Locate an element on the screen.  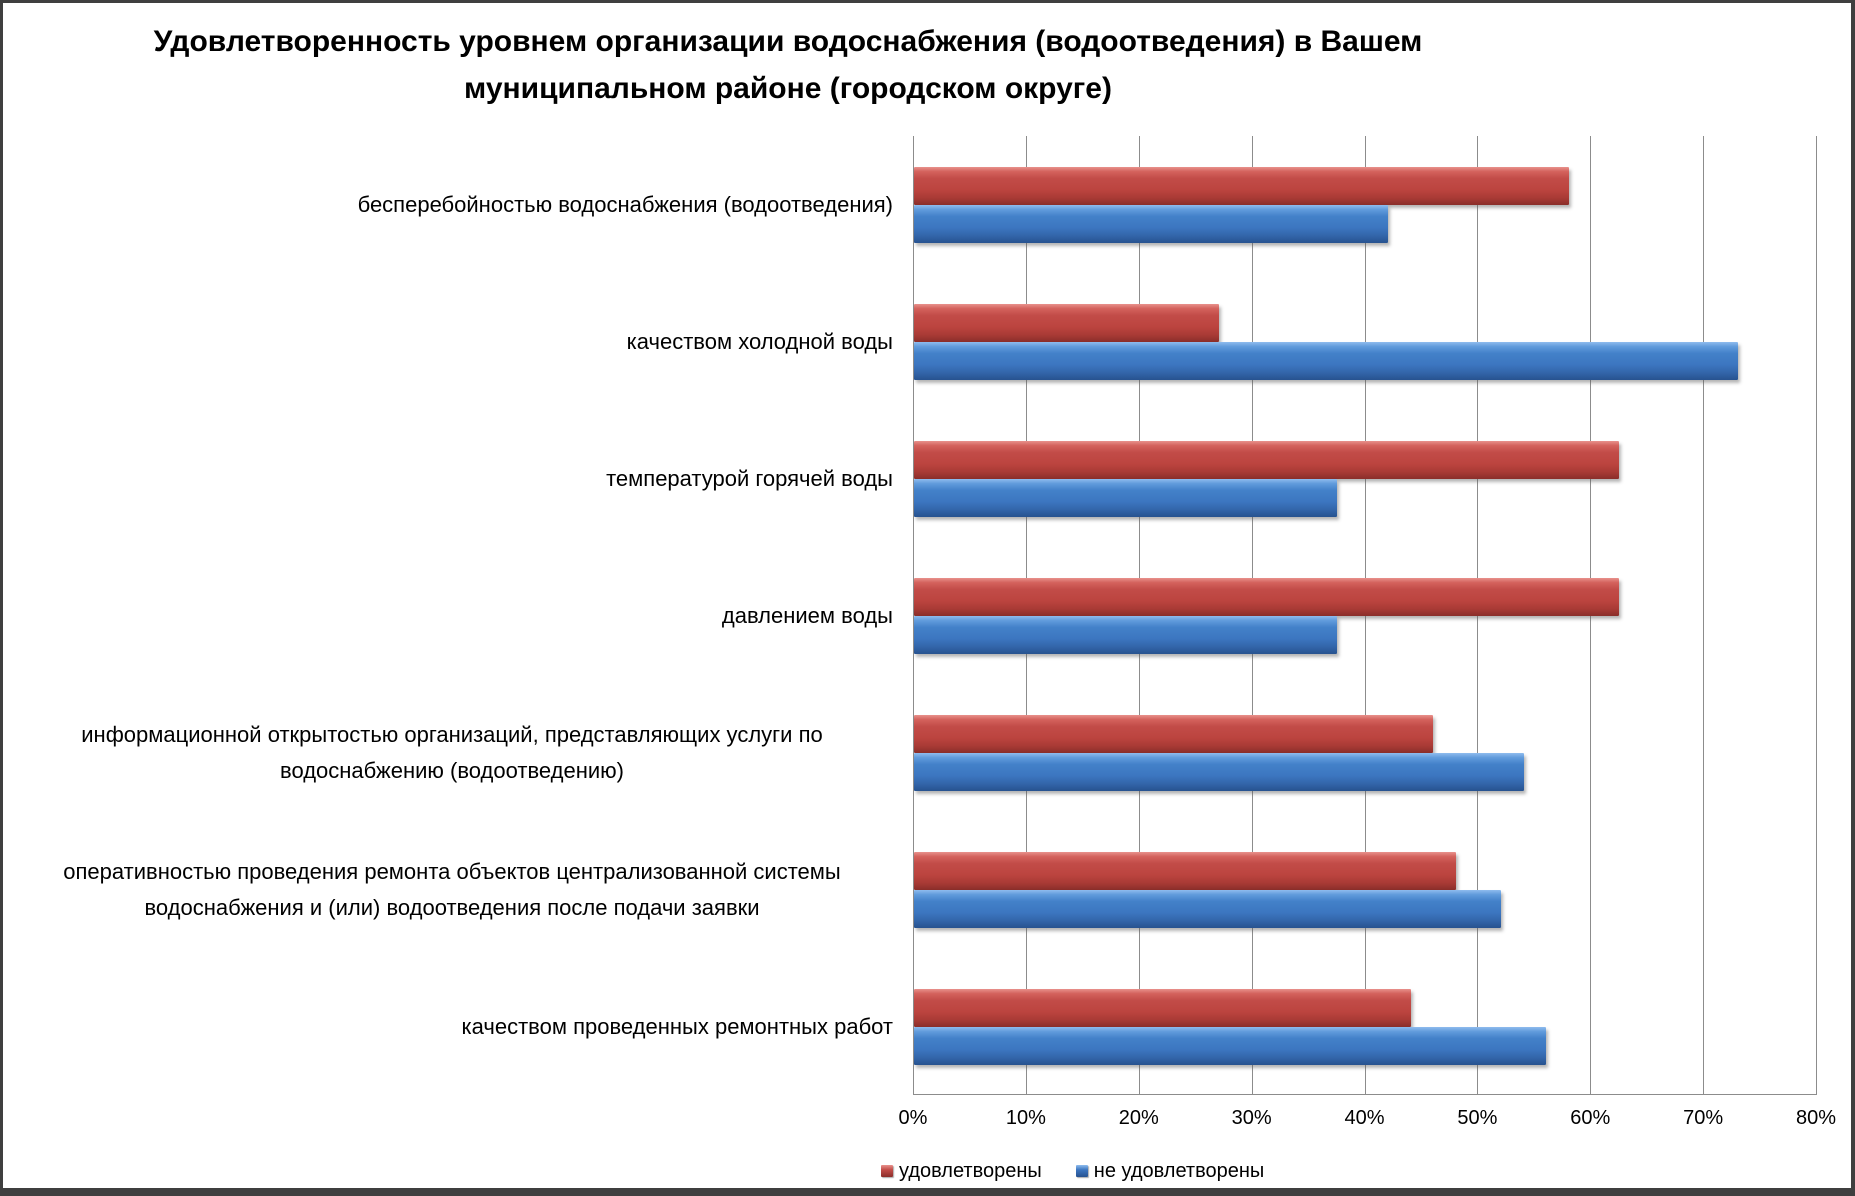
category-label-text: температурой горячей воды is located at coordinates (749, 478).